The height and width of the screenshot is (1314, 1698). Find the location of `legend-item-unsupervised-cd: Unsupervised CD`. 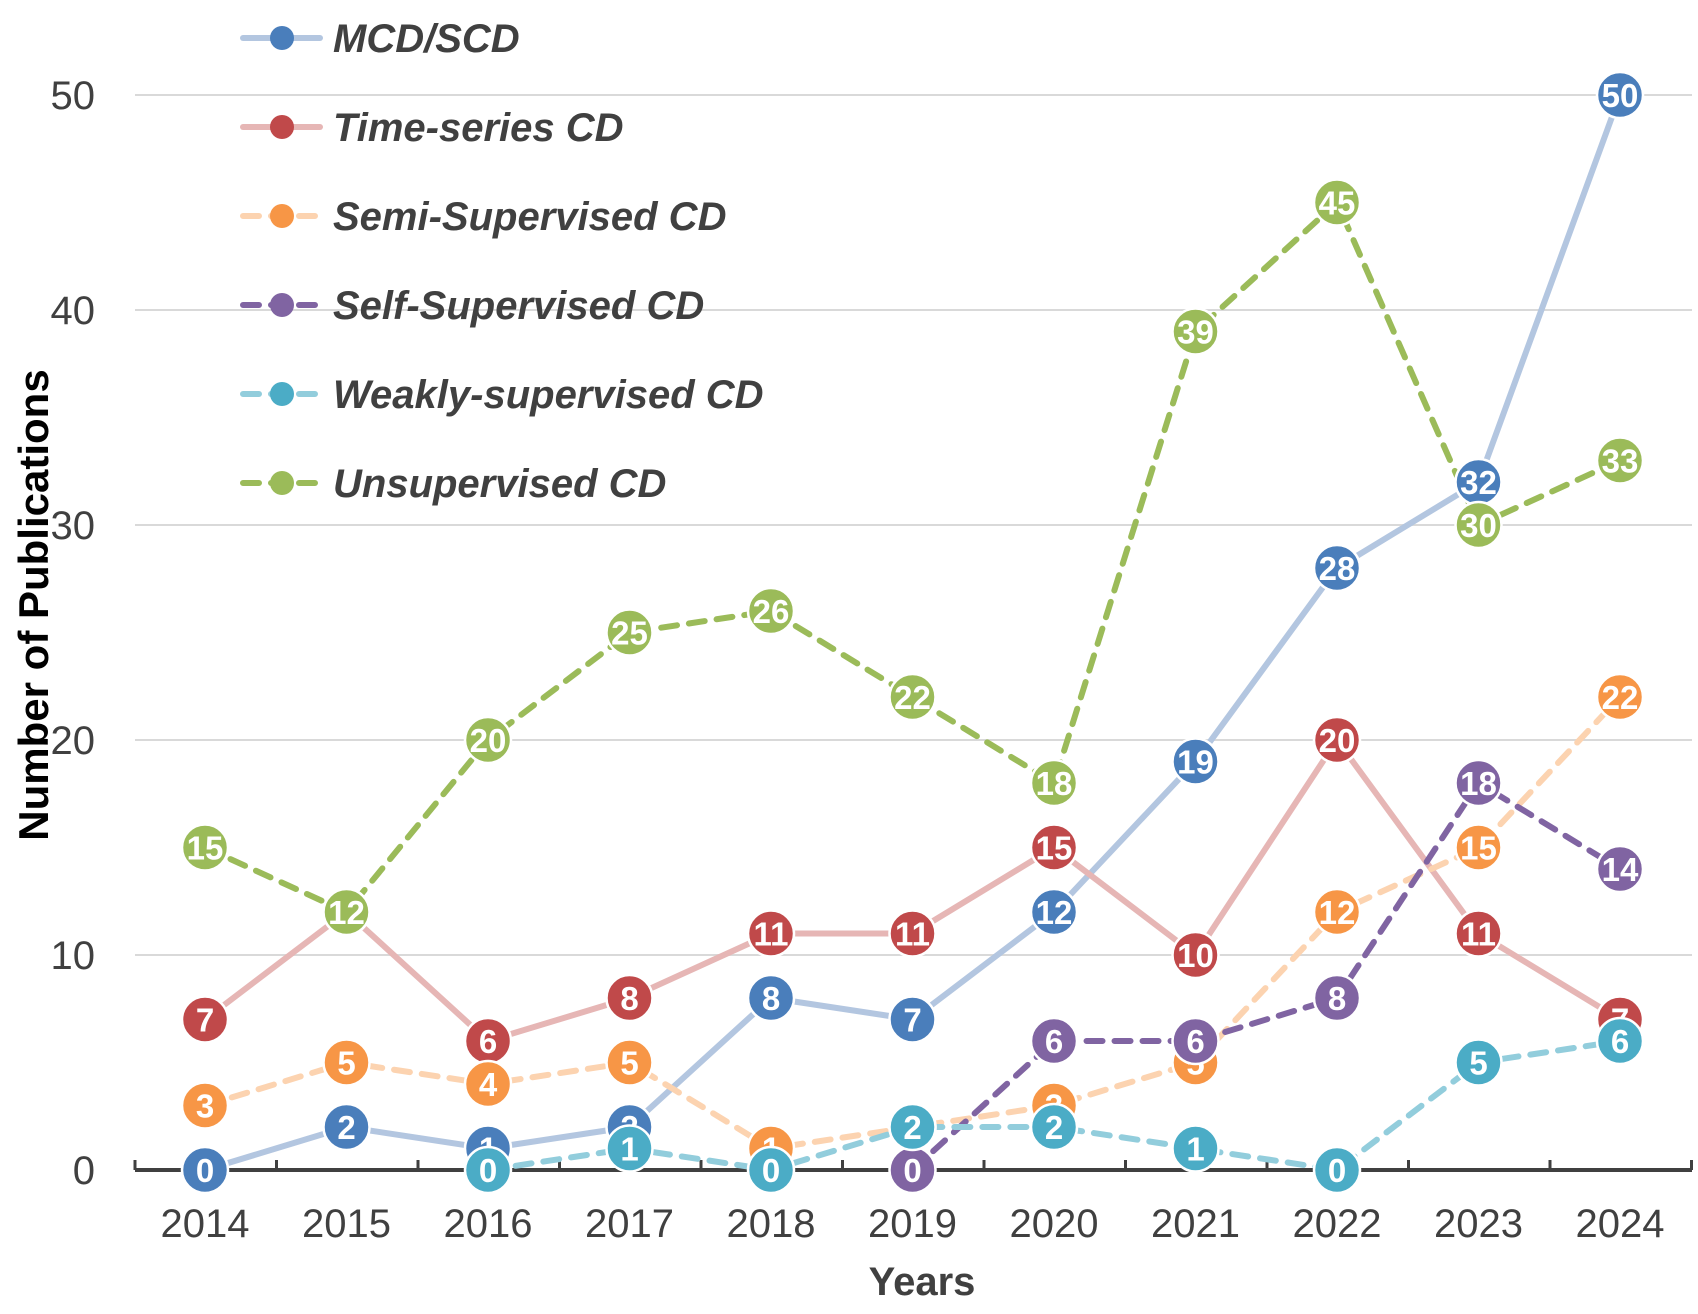

legend-item-unsupervised-cd: Unsupervised CD is located at coordinates (453, 484).